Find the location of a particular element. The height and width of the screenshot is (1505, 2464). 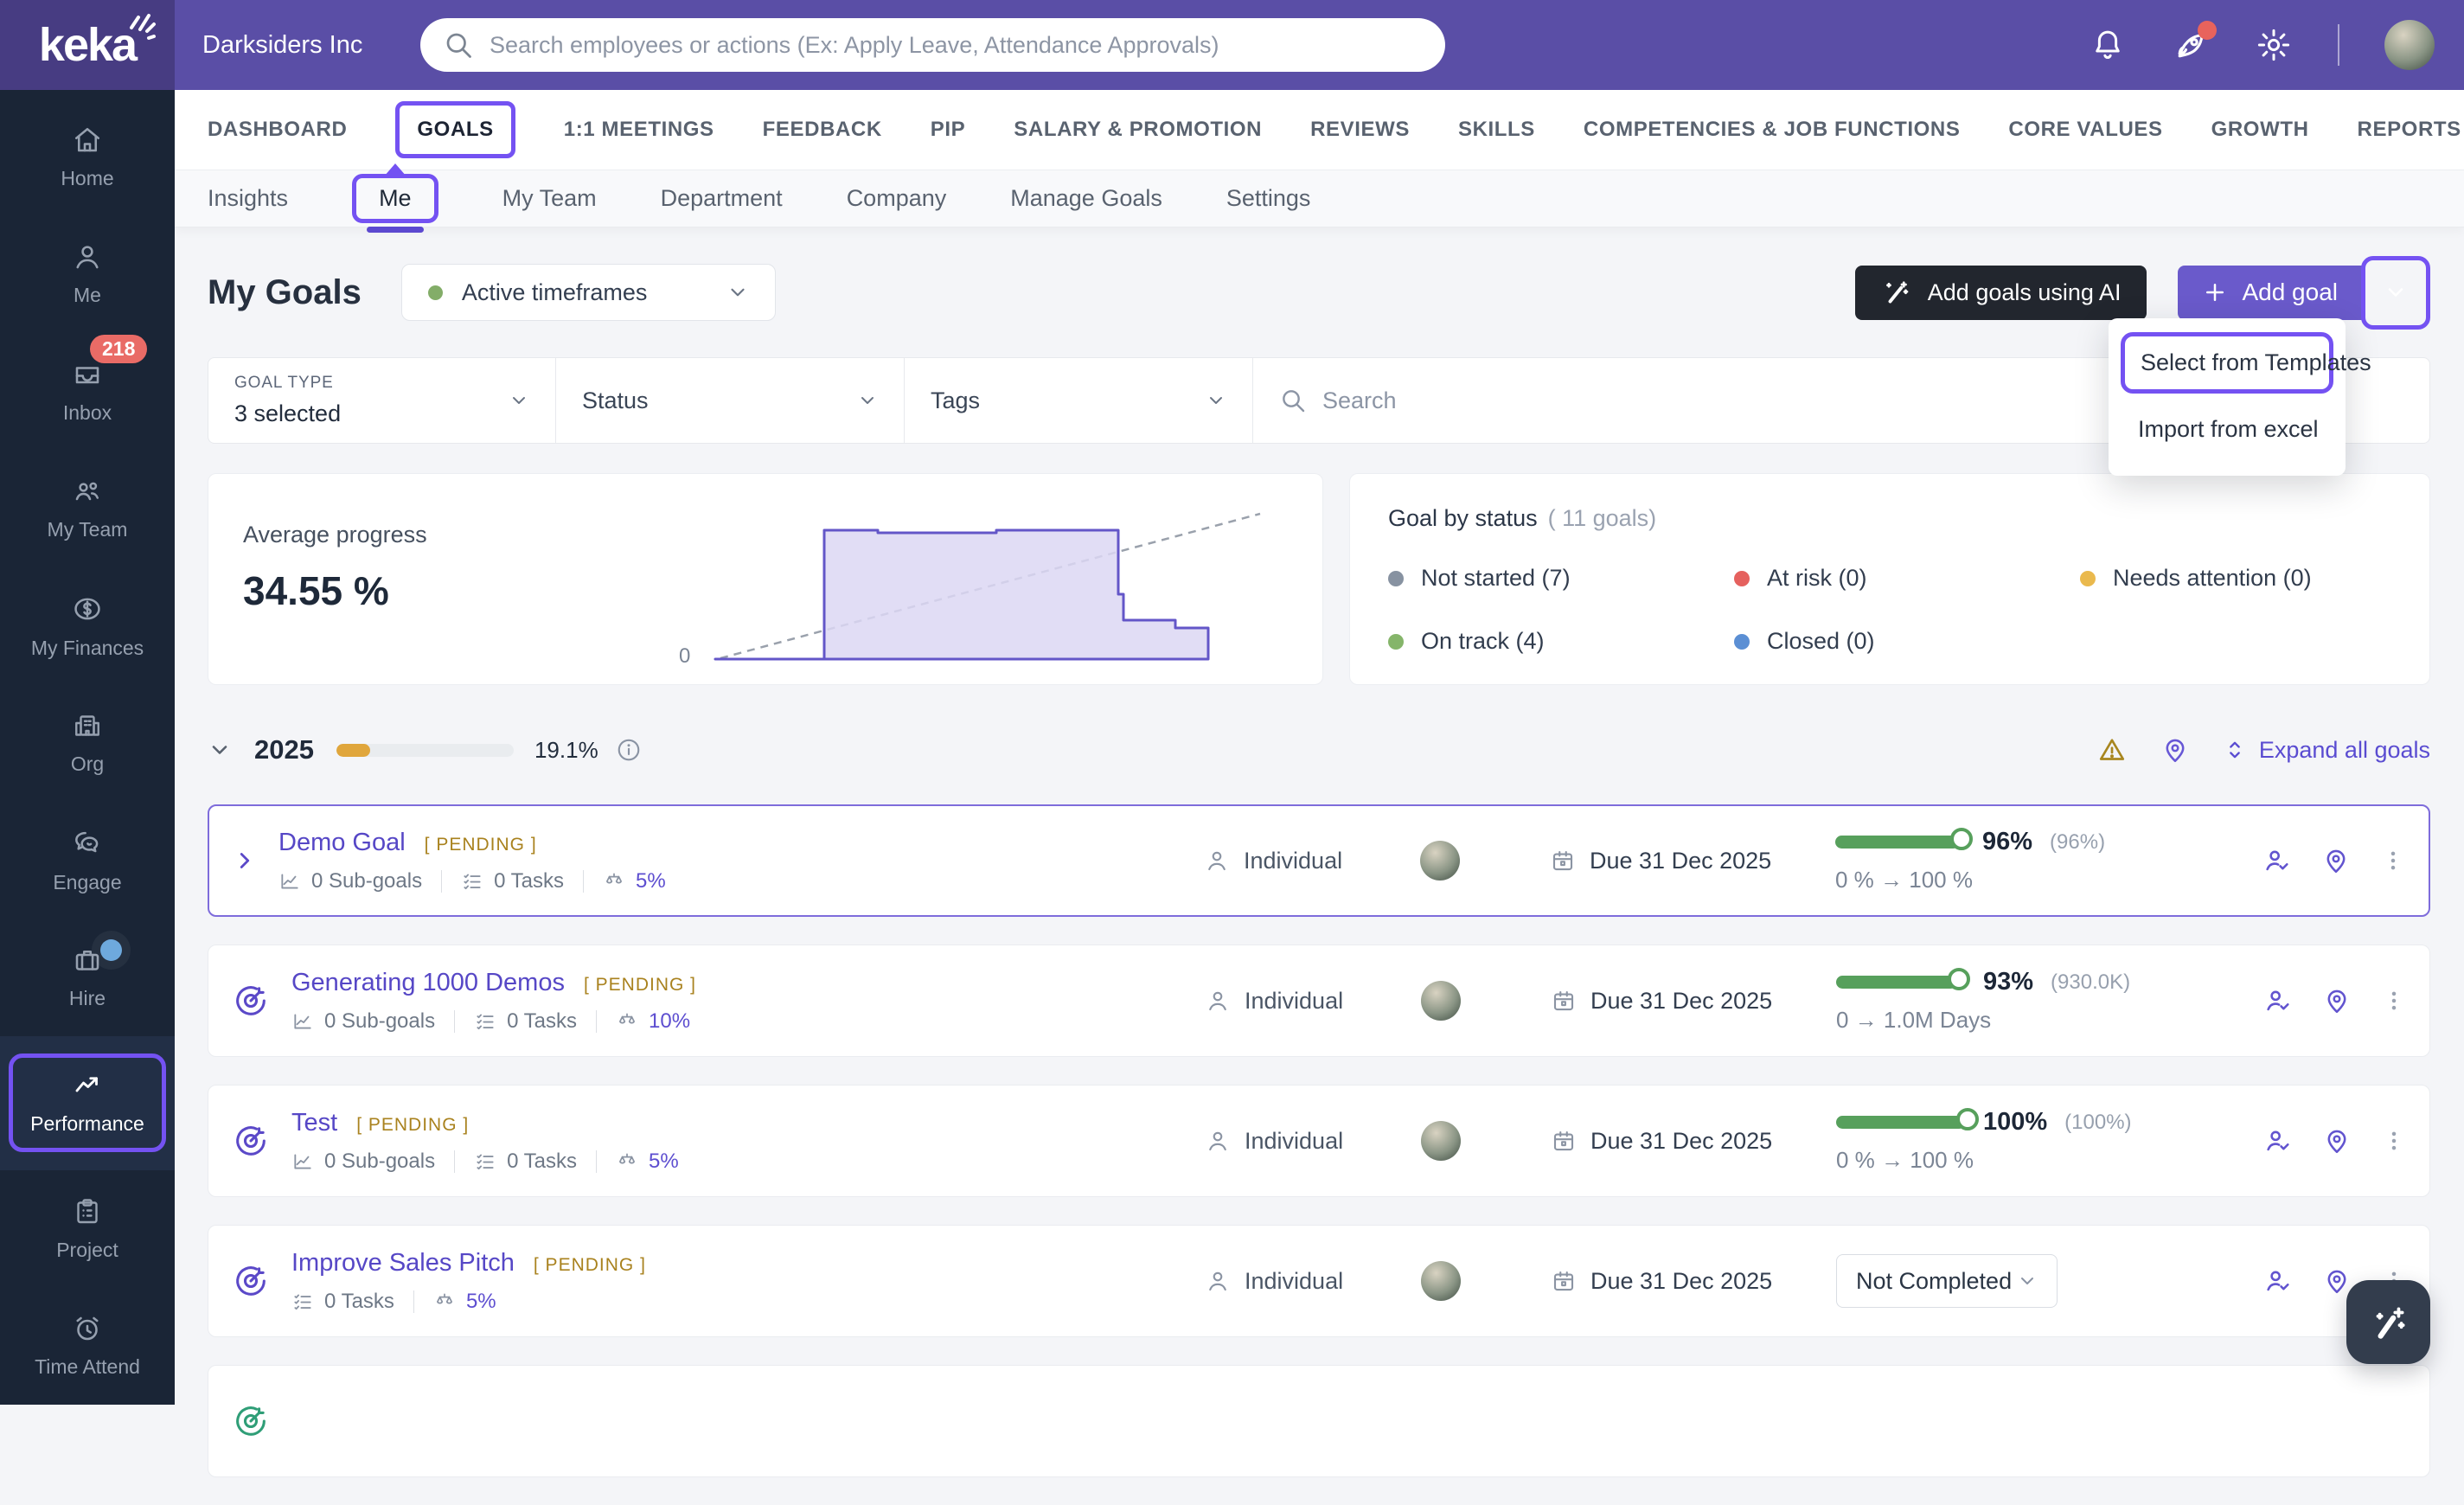

expand-all-goals-link: Expand all goals is located at coordinates (2326, 750).